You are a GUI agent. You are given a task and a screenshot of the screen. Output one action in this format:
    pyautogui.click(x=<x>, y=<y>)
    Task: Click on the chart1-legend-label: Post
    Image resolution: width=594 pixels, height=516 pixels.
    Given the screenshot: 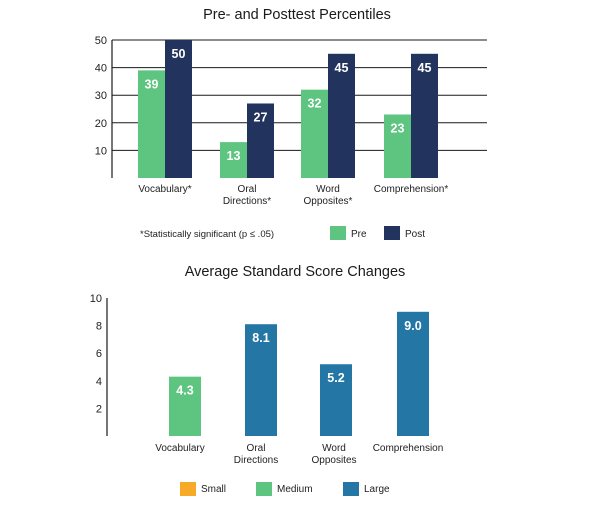 What is the action you would take?
    pyautogui.click(x=415, y=234)
    